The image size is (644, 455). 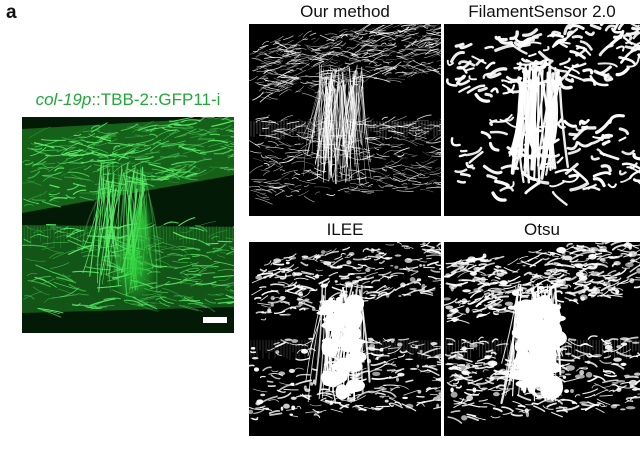 I want to click on scale-bar, so click(x=215, y=320).